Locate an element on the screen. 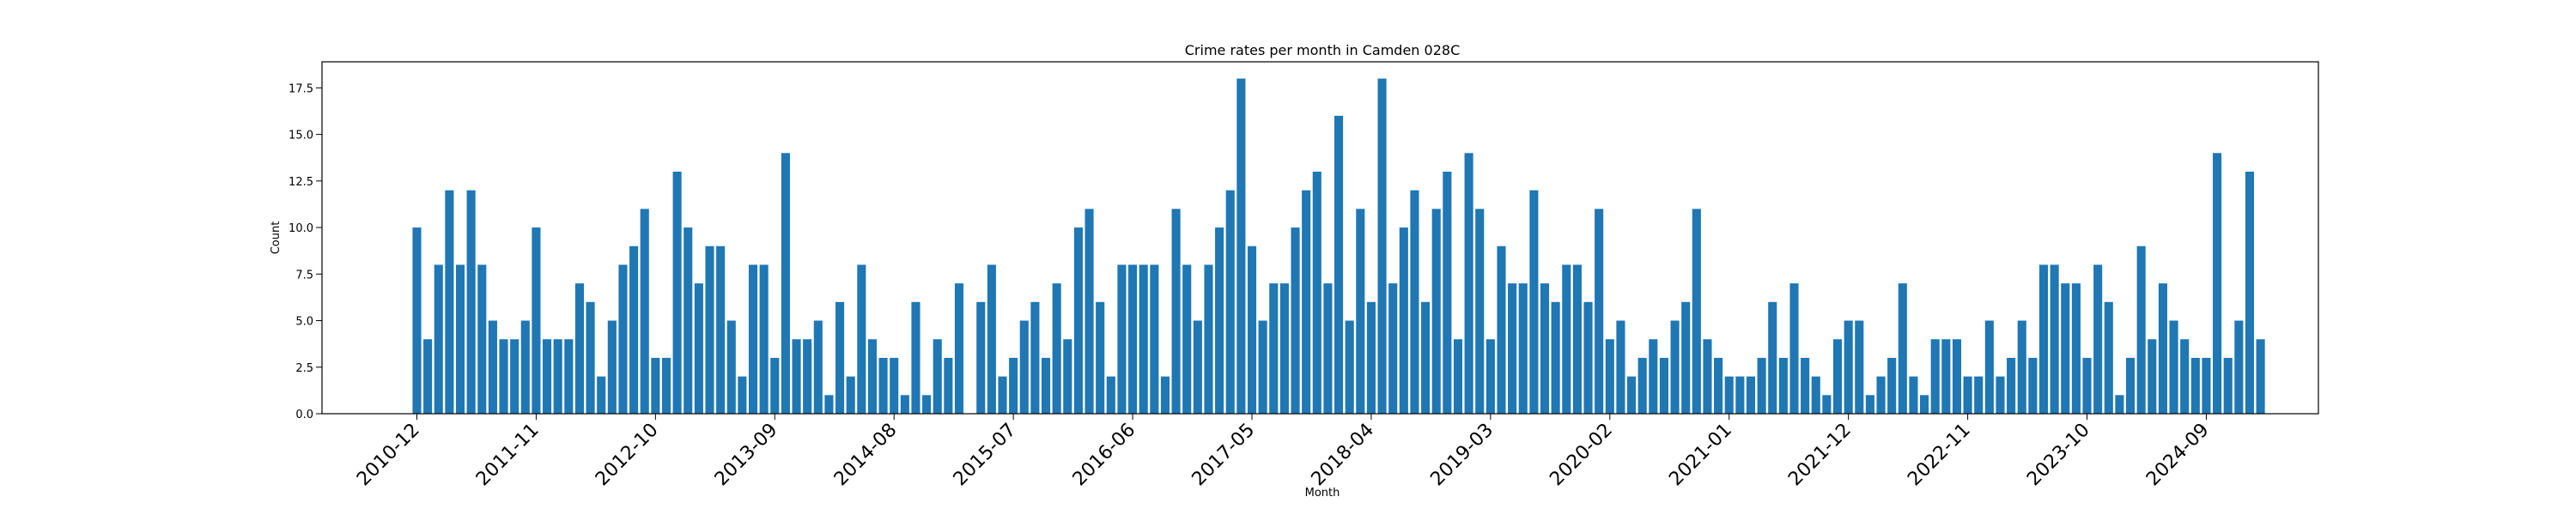 This screenshot has width=2576, height=515. x-tick-label: 2019-03 is located at coordinates (1462, 455).